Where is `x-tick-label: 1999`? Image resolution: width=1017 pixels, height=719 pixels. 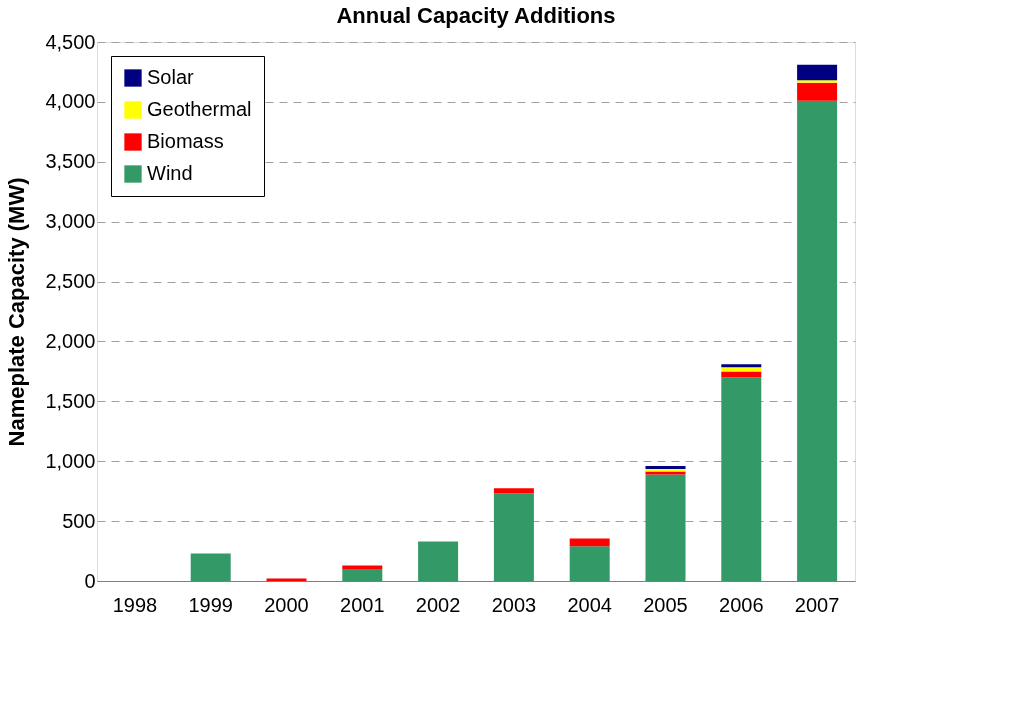
x-tick-label: 1999 is located at coordinates (210, 604).